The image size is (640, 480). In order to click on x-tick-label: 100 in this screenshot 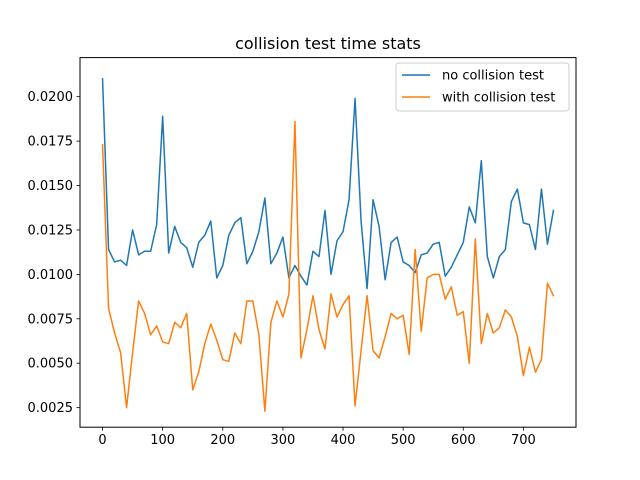, I will do `click(162, 440)`.